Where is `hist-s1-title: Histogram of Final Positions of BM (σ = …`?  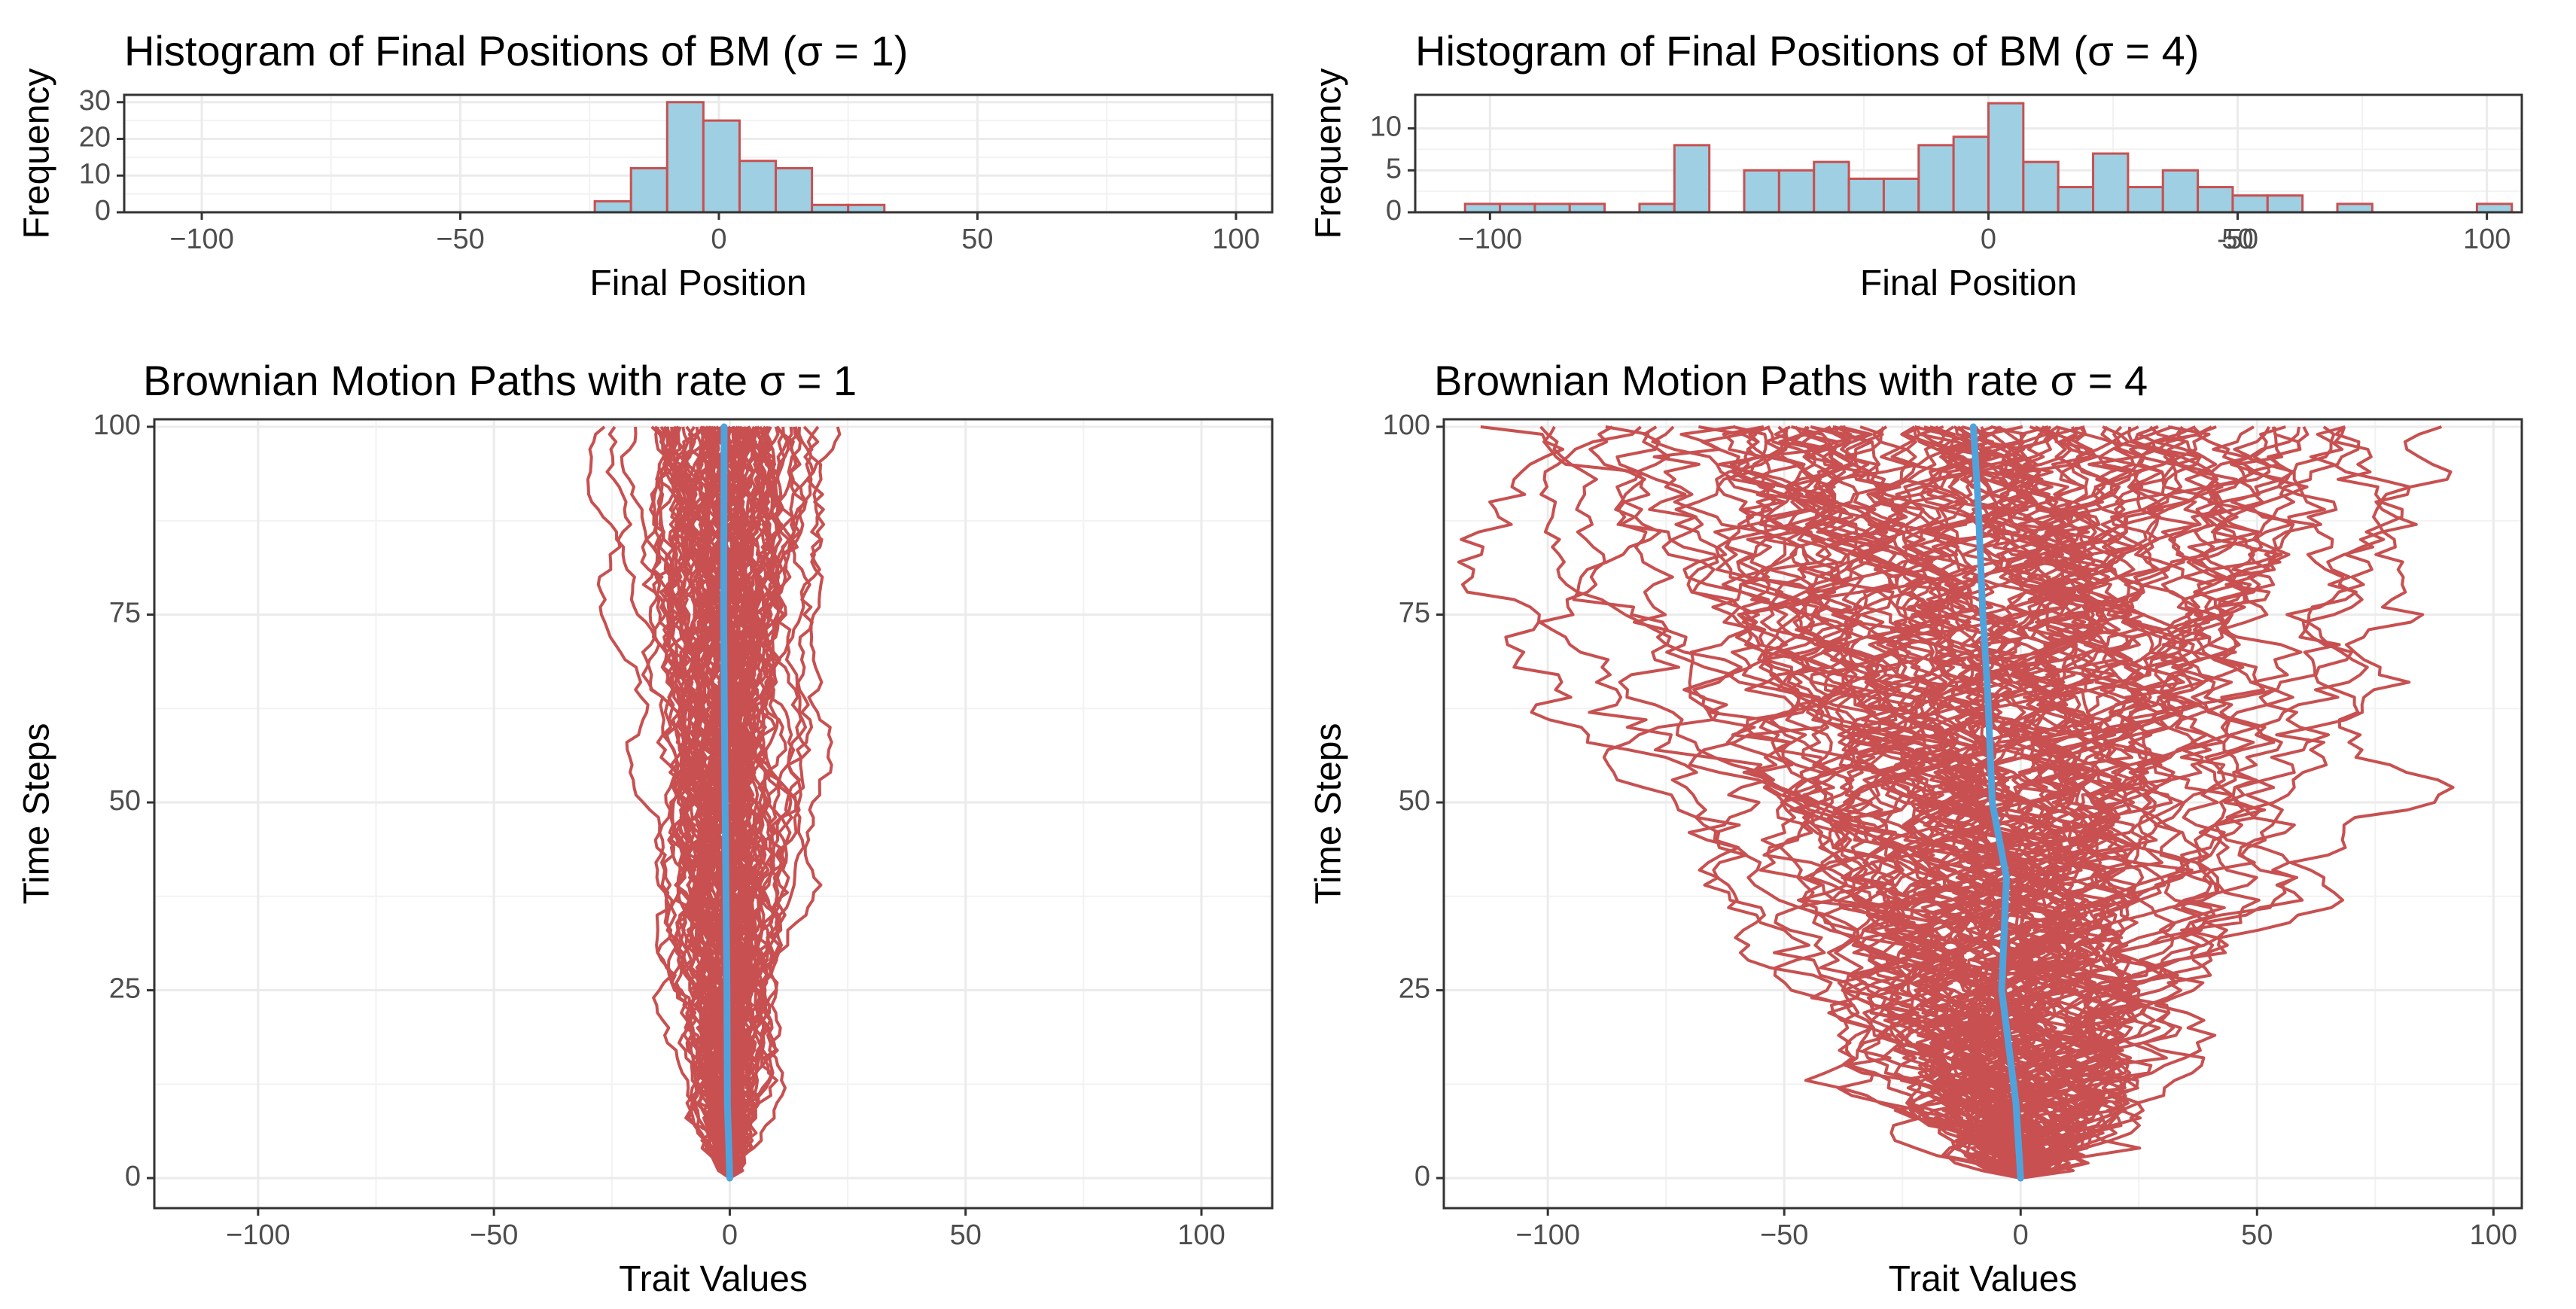 hist-s1-title: Histogram of Final Positions of BM (σ = … is located at coordinates (516, 51).